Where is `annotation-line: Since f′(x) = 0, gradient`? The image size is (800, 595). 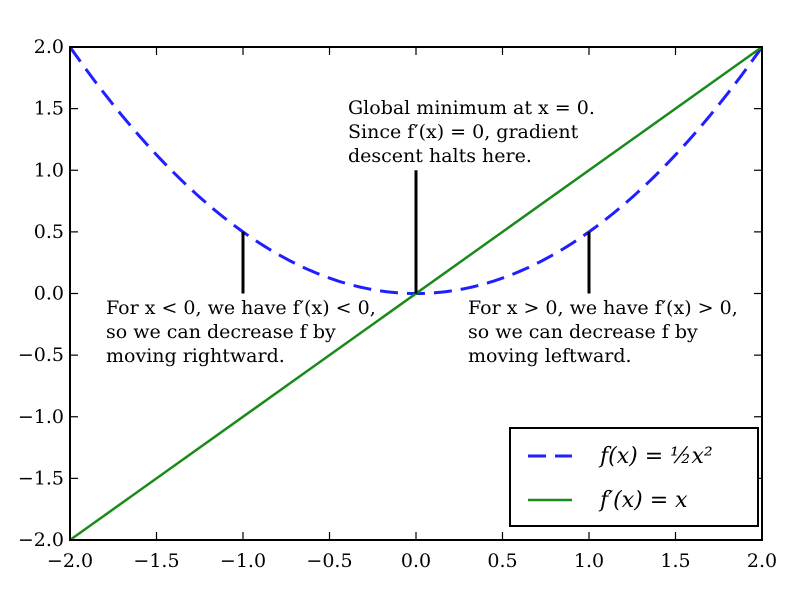 annotation-line: Since f′(x) = 0, gradient is located at coordinates (463, 132).